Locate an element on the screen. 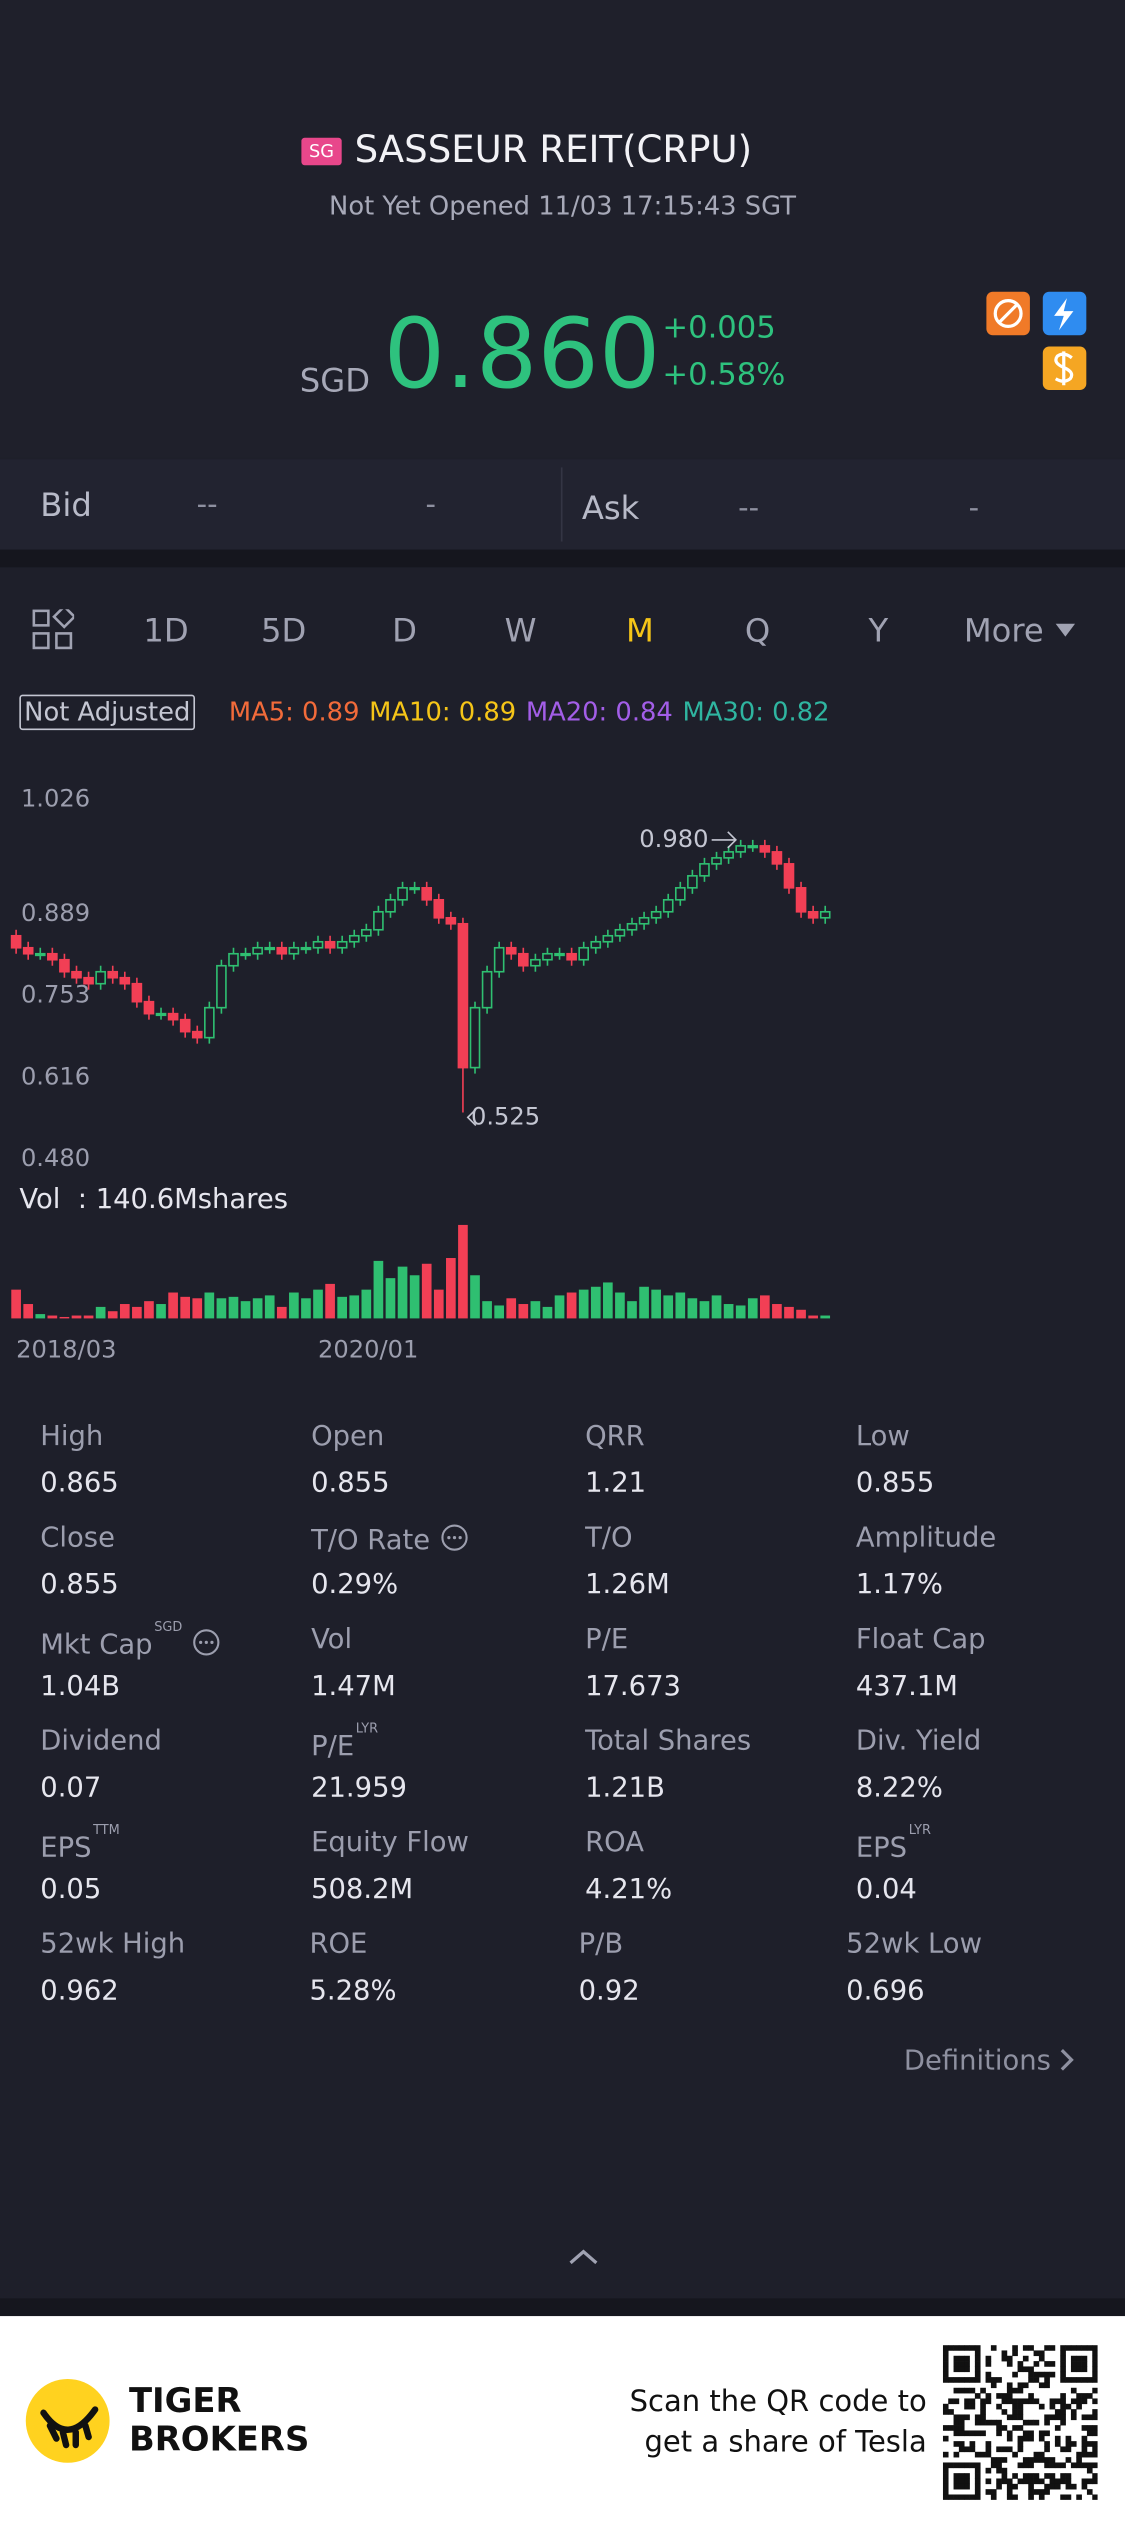  stat-label: ROE is located at coordinates (338, 1945).